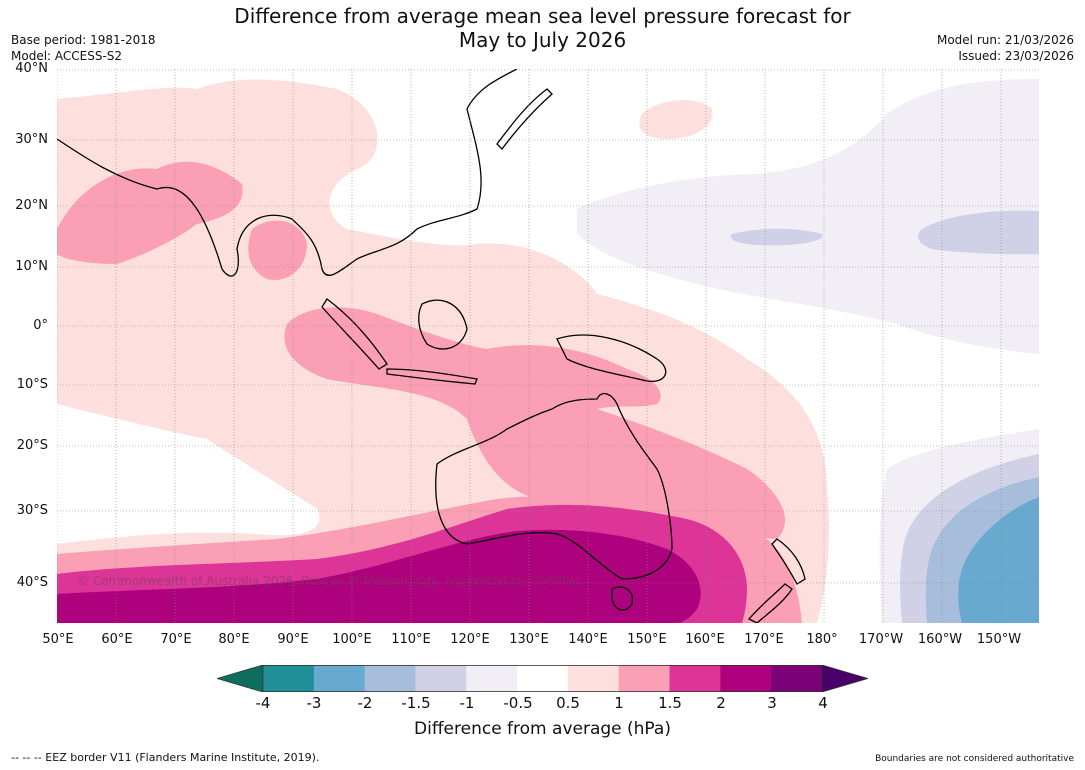 The image size is (1085, 770). What do you see at coordinates (31, 68) in the screenshot?
I see `lat-label-40n: 40°N` at bounding box center [31, 68].